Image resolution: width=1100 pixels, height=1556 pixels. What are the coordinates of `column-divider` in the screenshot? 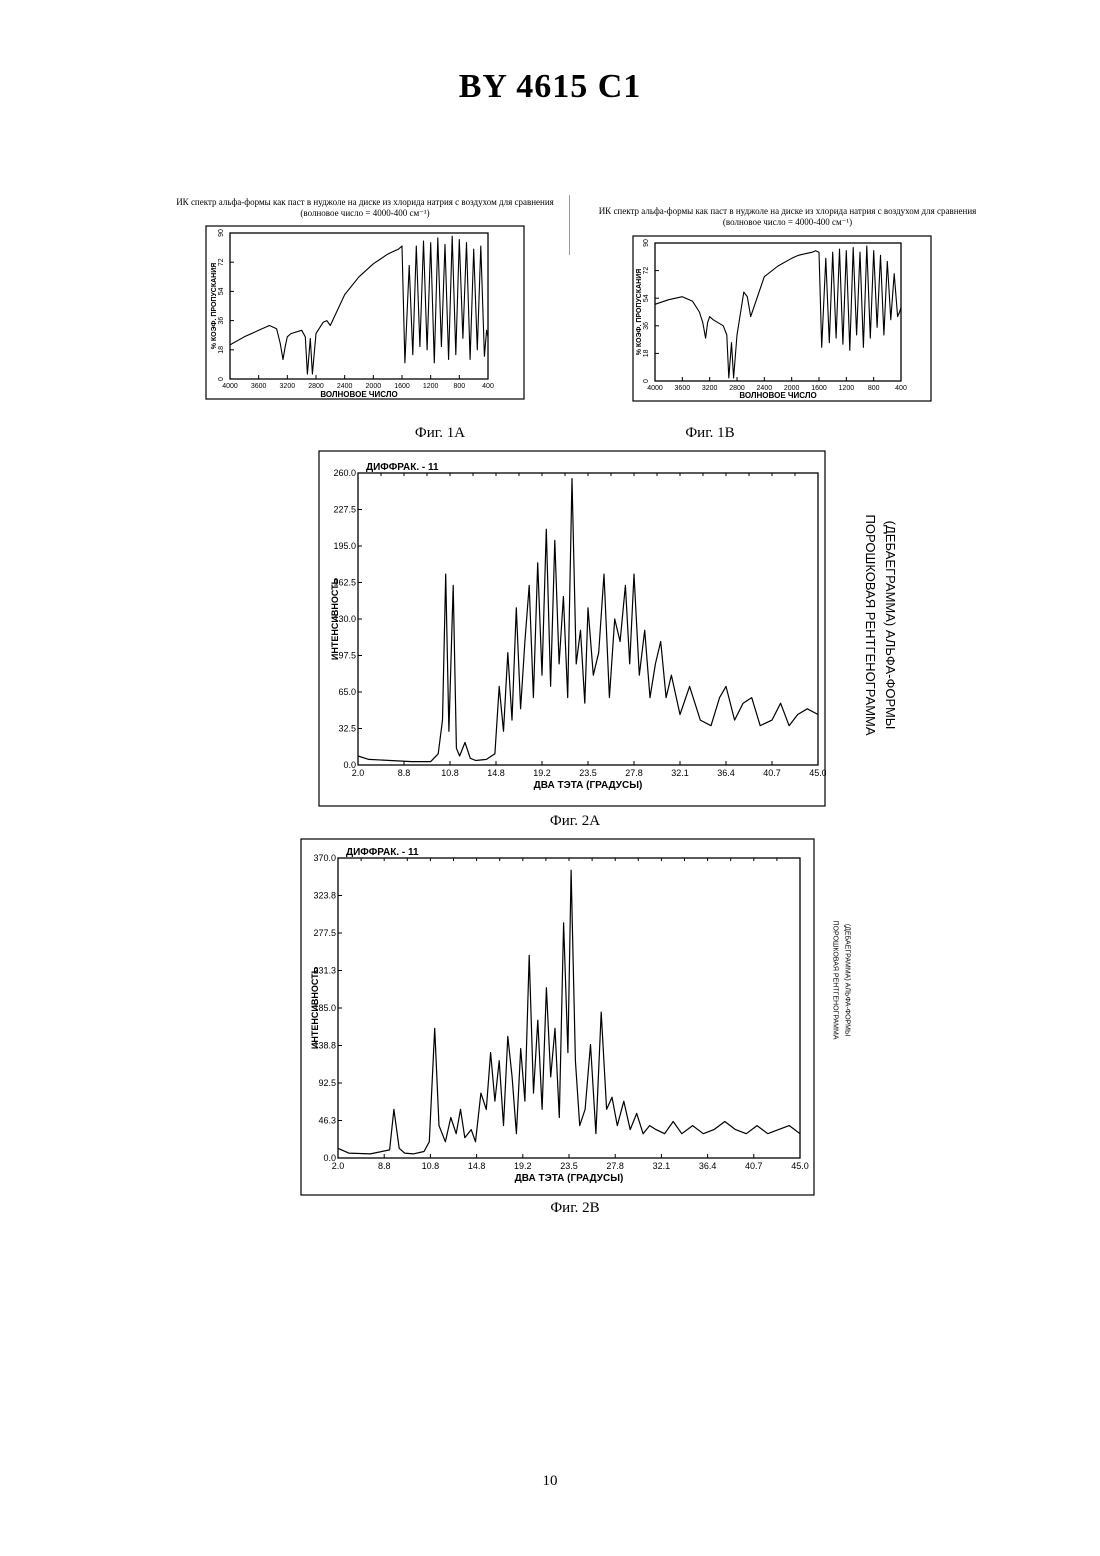 It's located at (569, 225).